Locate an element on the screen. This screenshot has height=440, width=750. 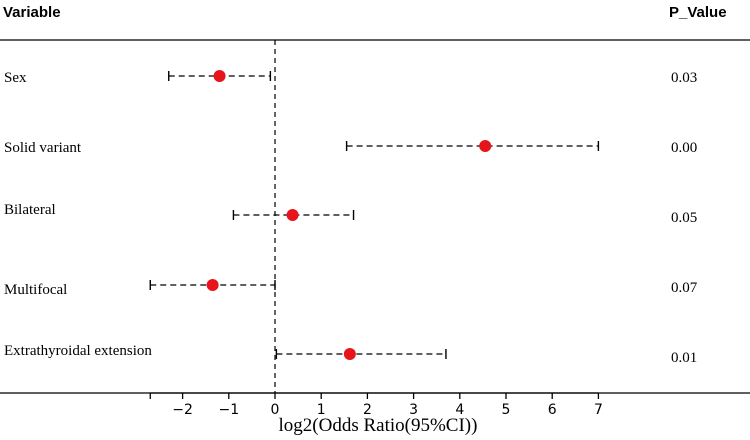
x-tick-label: −1 is located at coordinates (228, 410).